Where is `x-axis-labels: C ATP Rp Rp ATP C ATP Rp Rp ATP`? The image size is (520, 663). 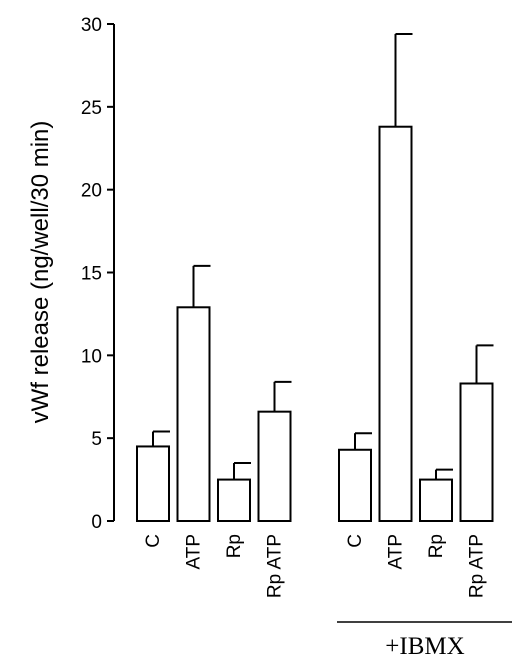
x-axis-labels: C ATP Rp Rp ATP C ATP Rp Rp ATP is located at coordinates (315, 566).